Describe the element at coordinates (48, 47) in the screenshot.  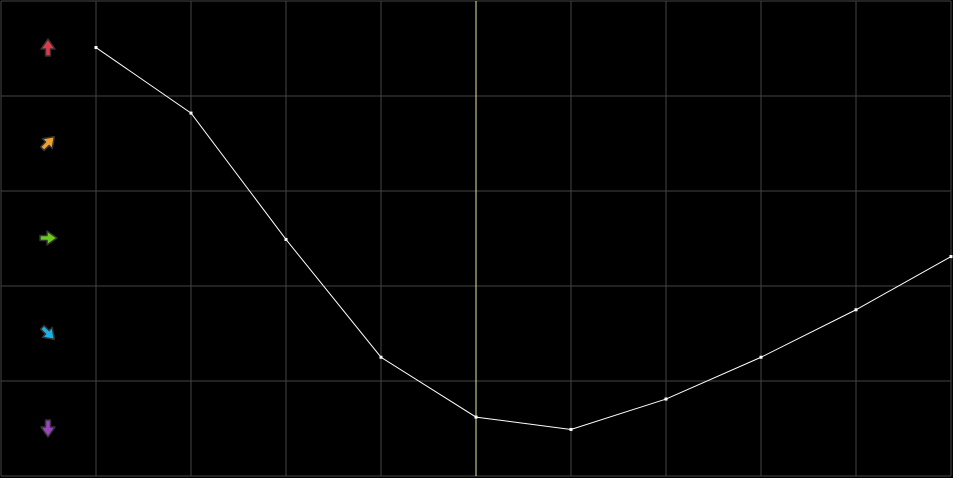
I see `arrow-up-icon` at that location.